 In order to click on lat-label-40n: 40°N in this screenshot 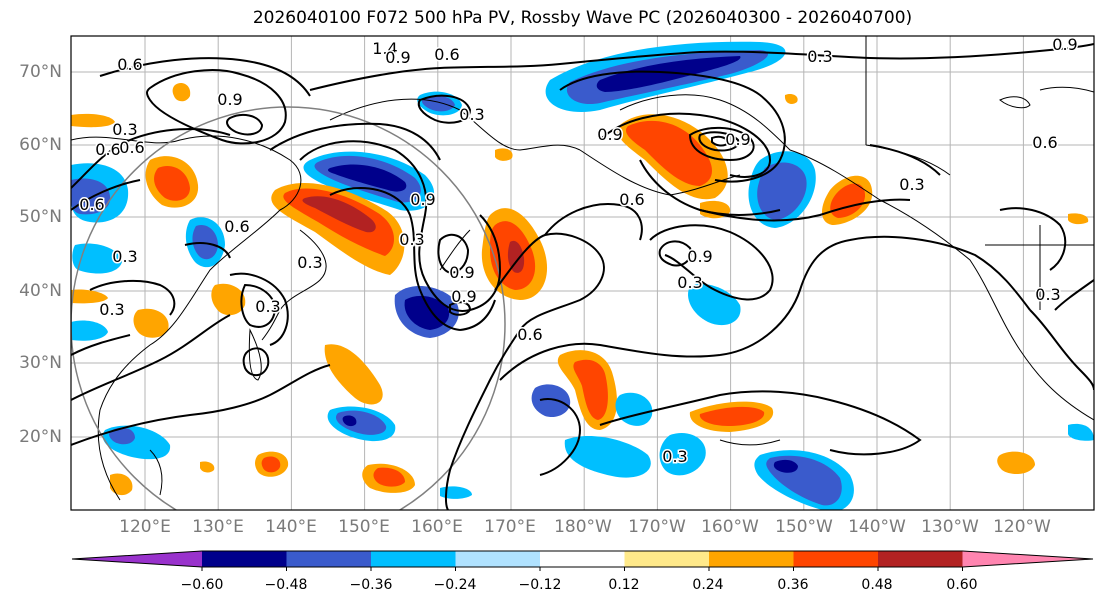, I will do `click(40, 291)`.